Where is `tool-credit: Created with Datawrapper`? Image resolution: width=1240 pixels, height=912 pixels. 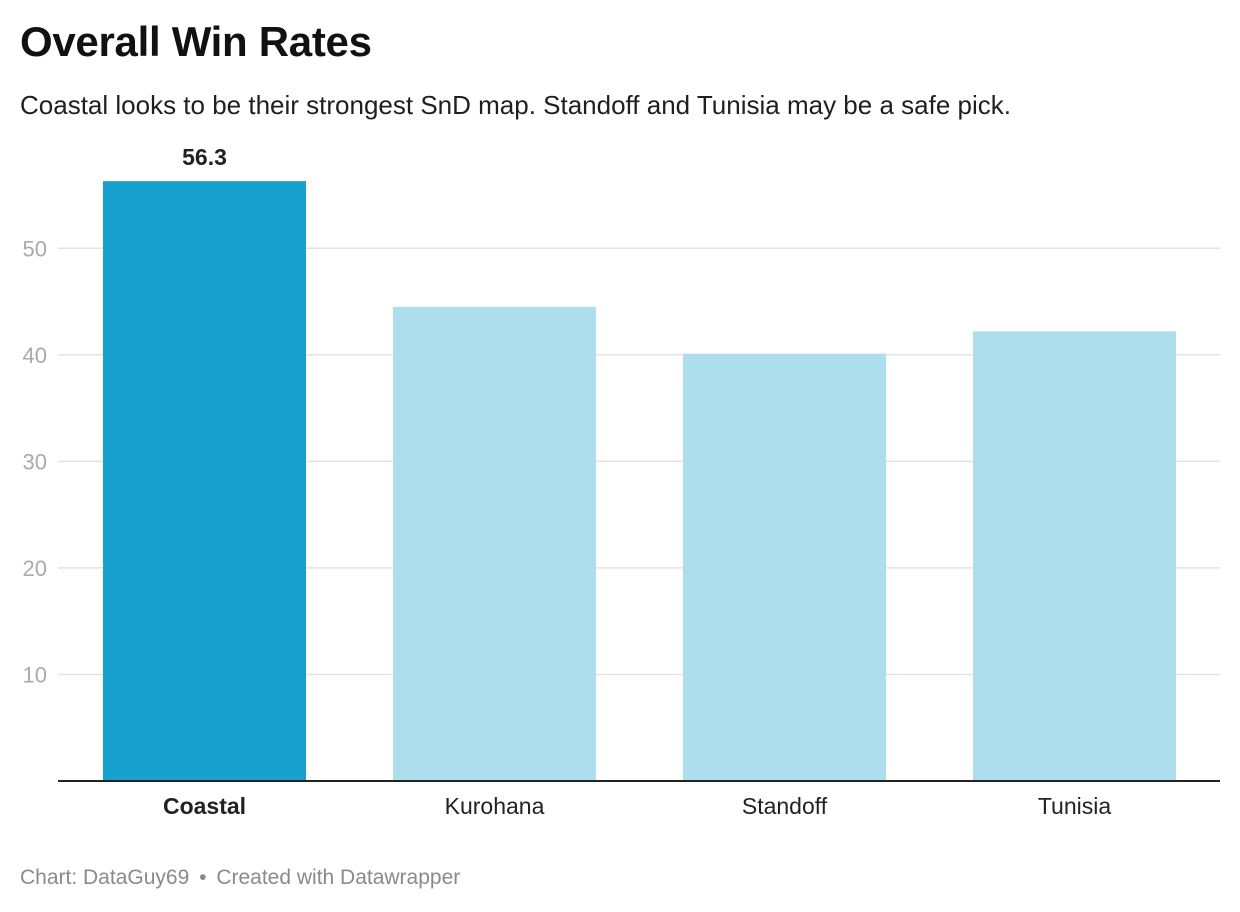 tool-credit: Created with Datawrapper is located at coordinates (338, 877).